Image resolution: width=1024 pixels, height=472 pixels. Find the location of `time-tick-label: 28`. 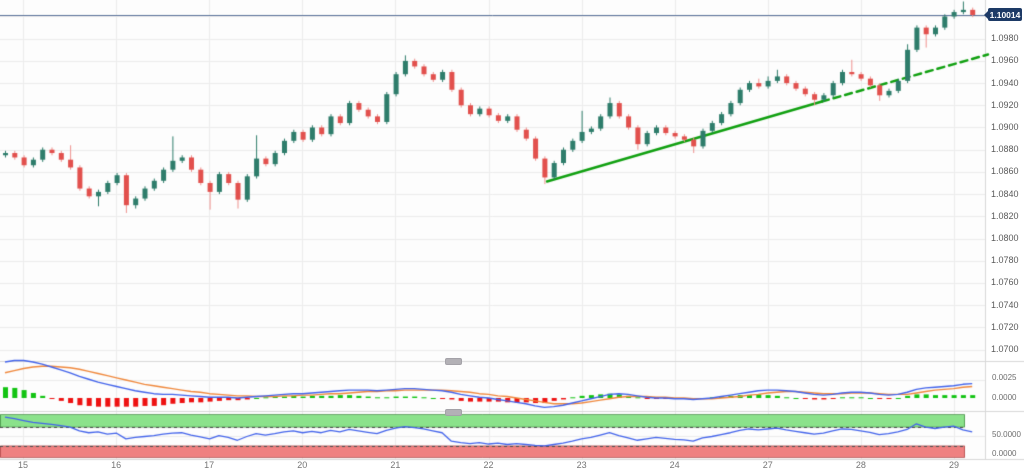

time-tick-label: 28 is located at coordinates (860, 465).